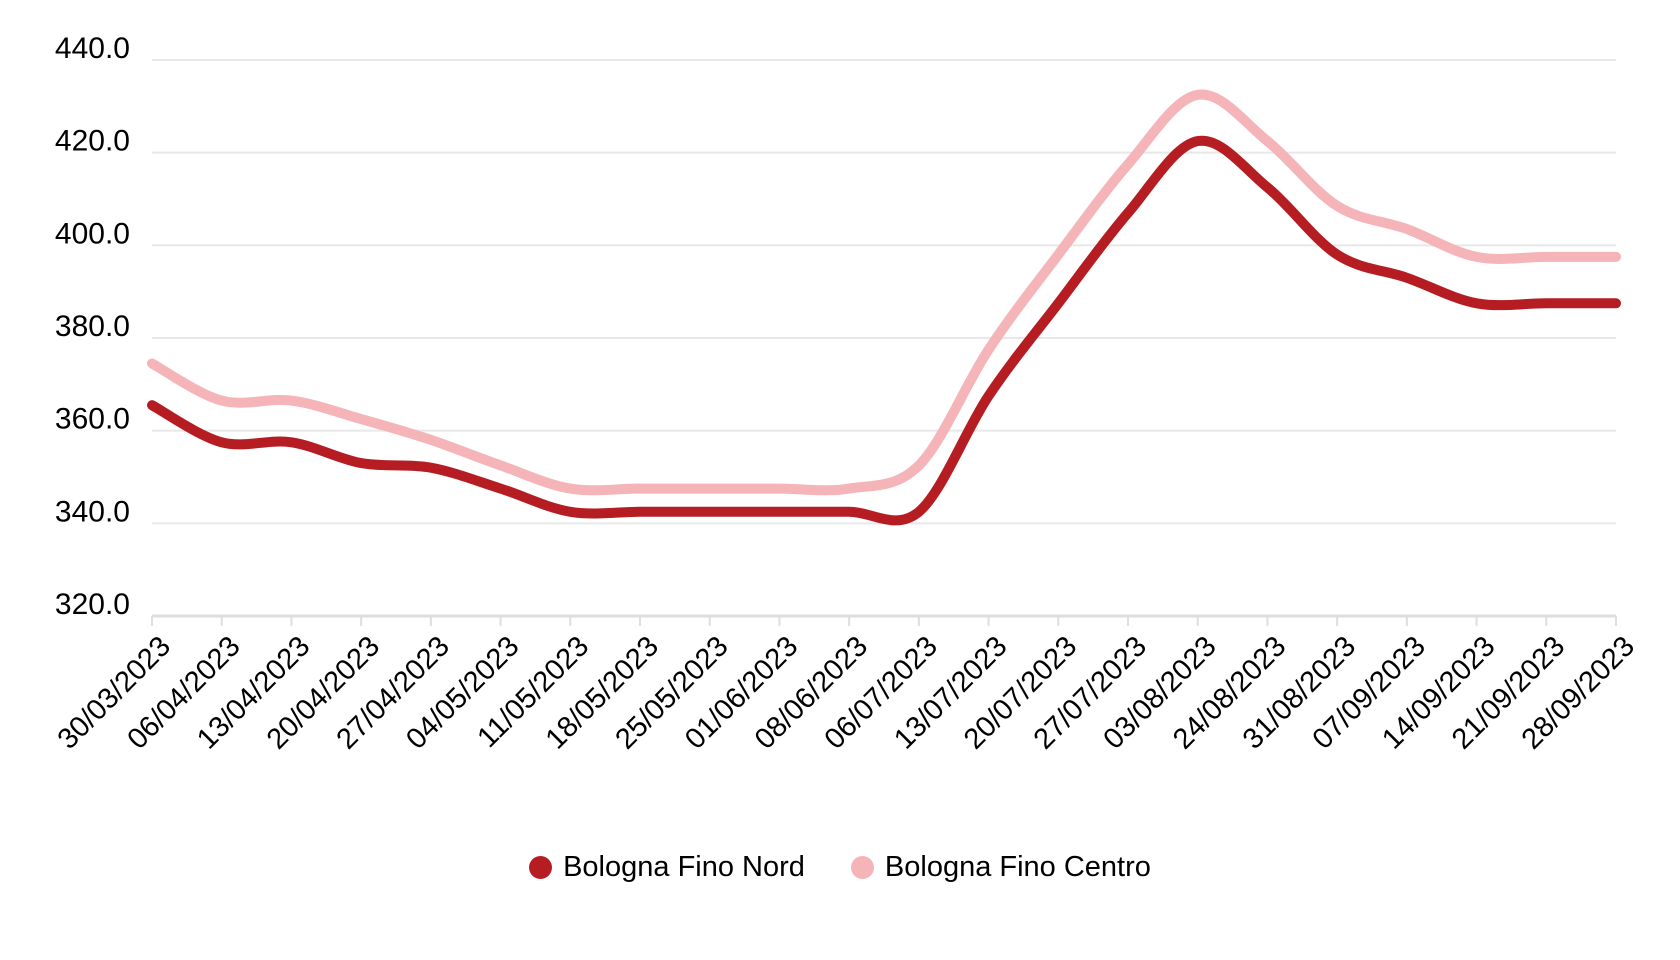 The image size is (1680, 960). What do you see at coordinates (840, 867) in the screenshot?
I see `legend: Bologna Fino Nord Bologna Fino Centro` at bounding box center [840, 867].